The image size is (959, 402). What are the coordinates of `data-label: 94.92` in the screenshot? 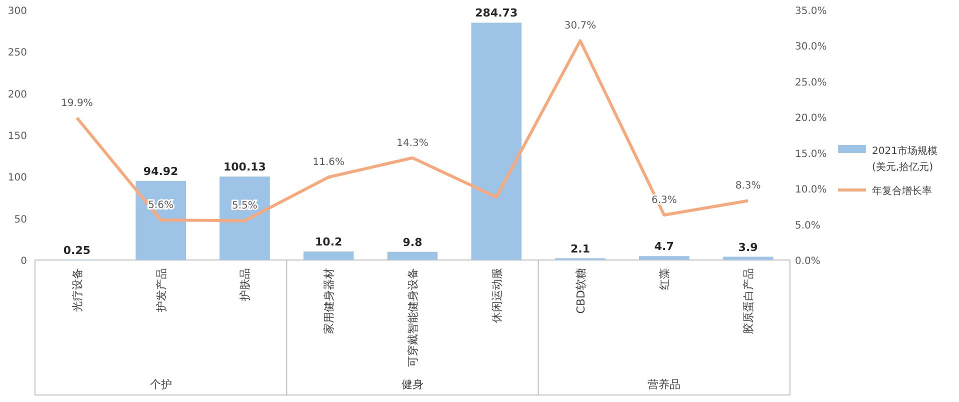 It's located at (160, 171).